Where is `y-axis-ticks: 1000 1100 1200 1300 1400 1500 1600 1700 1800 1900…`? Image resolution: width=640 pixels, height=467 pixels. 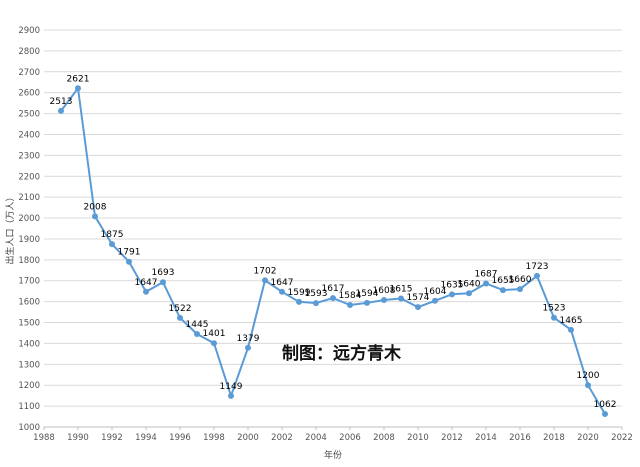 y-axis-ticks: 1000 1100 1200 1300 1400 1500 1600 1700 1800 1900… is located at coordinates (29, 229).